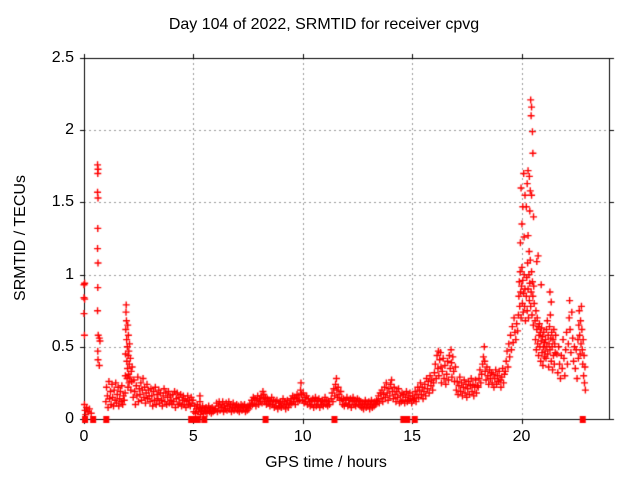 The height and width of the screenshot is (480, 640). What do you see at coordinates (84, 436) in the screenshot?
I see `x-tick-label: 0` at bounding box center [84, 436].